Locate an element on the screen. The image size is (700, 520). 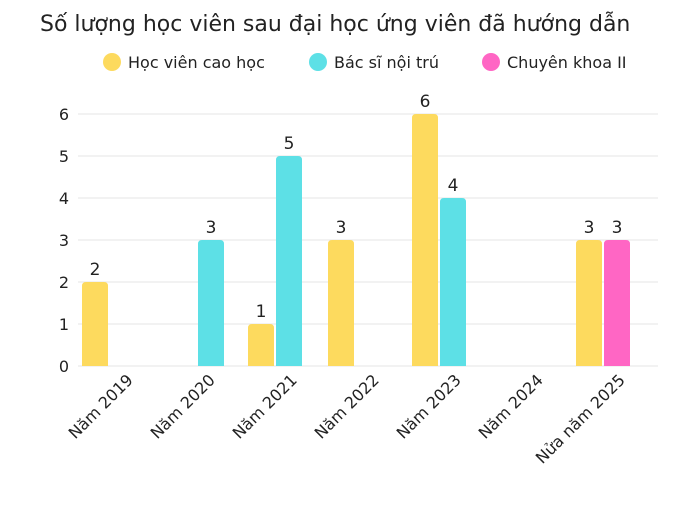
y-axis-ticks: 0 1 2 3 4 5 6 is located at coordinates (64, 240).